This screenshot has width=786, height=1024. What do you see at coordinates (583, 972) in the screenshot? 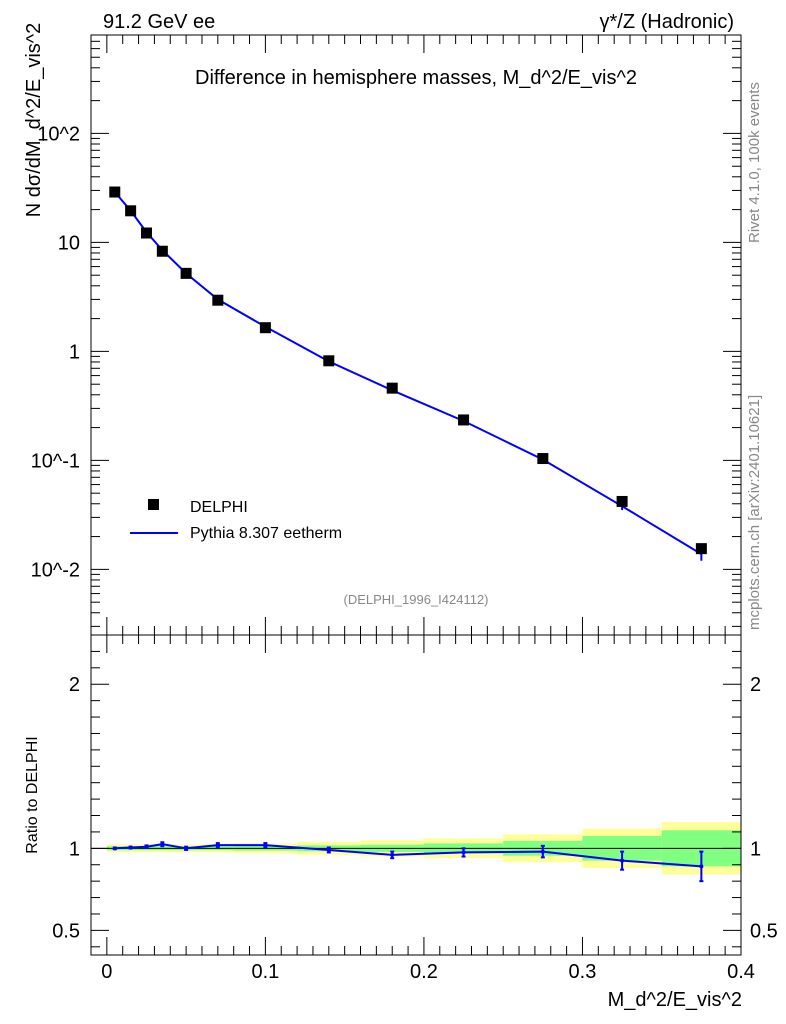
I see `x-tick-label: 0.3` at bounding box center [583, 972].